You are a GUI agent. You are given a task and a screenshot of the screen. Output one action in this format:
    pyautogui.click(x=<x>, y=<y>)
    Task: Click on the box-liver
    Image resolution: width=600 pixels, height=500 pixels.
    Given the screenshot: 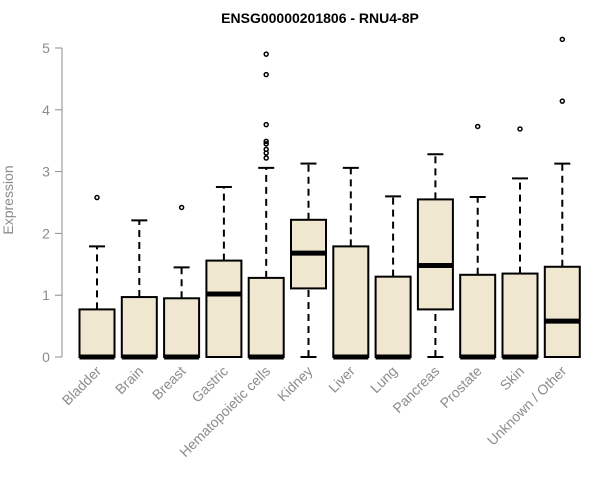 What is the action you would take?
    pyautogui.click(x=351, y=263)
    